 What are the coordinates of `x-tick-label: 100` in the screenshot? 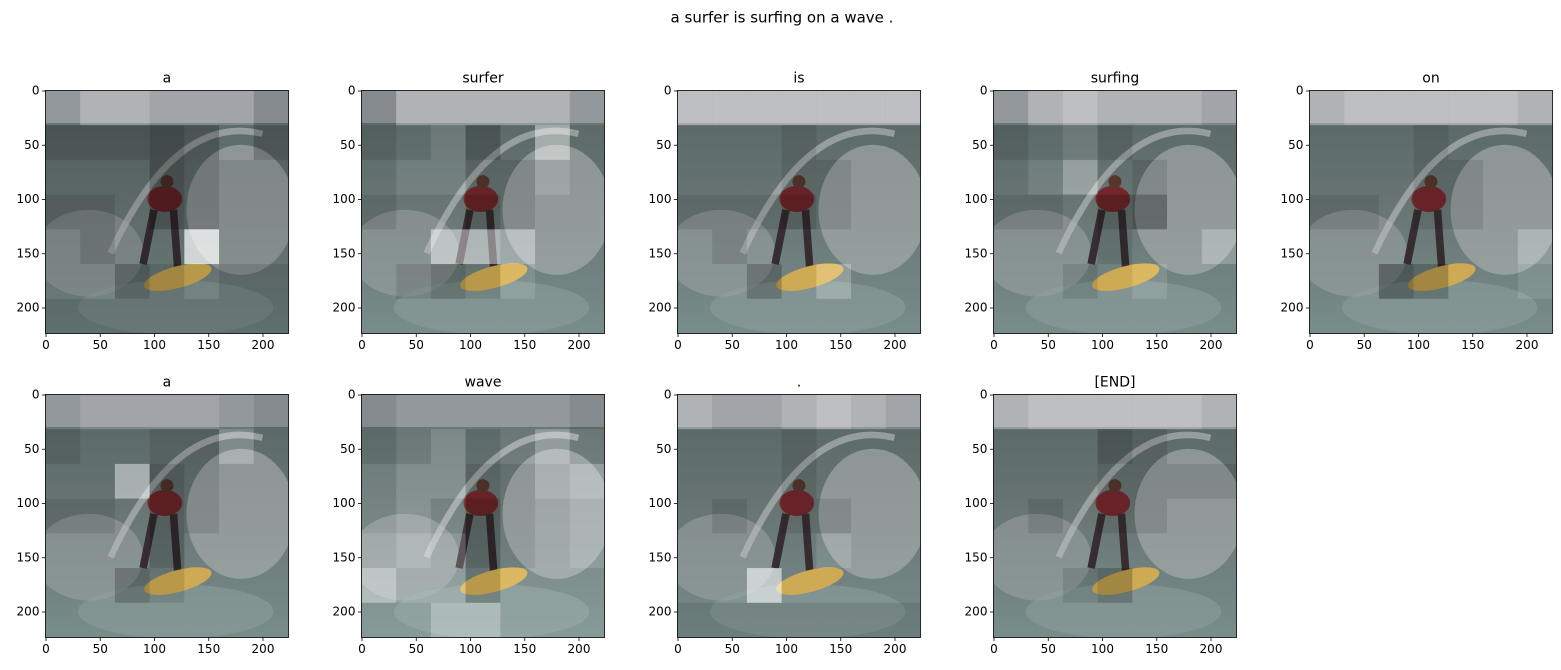 It's located at (1418, 345).